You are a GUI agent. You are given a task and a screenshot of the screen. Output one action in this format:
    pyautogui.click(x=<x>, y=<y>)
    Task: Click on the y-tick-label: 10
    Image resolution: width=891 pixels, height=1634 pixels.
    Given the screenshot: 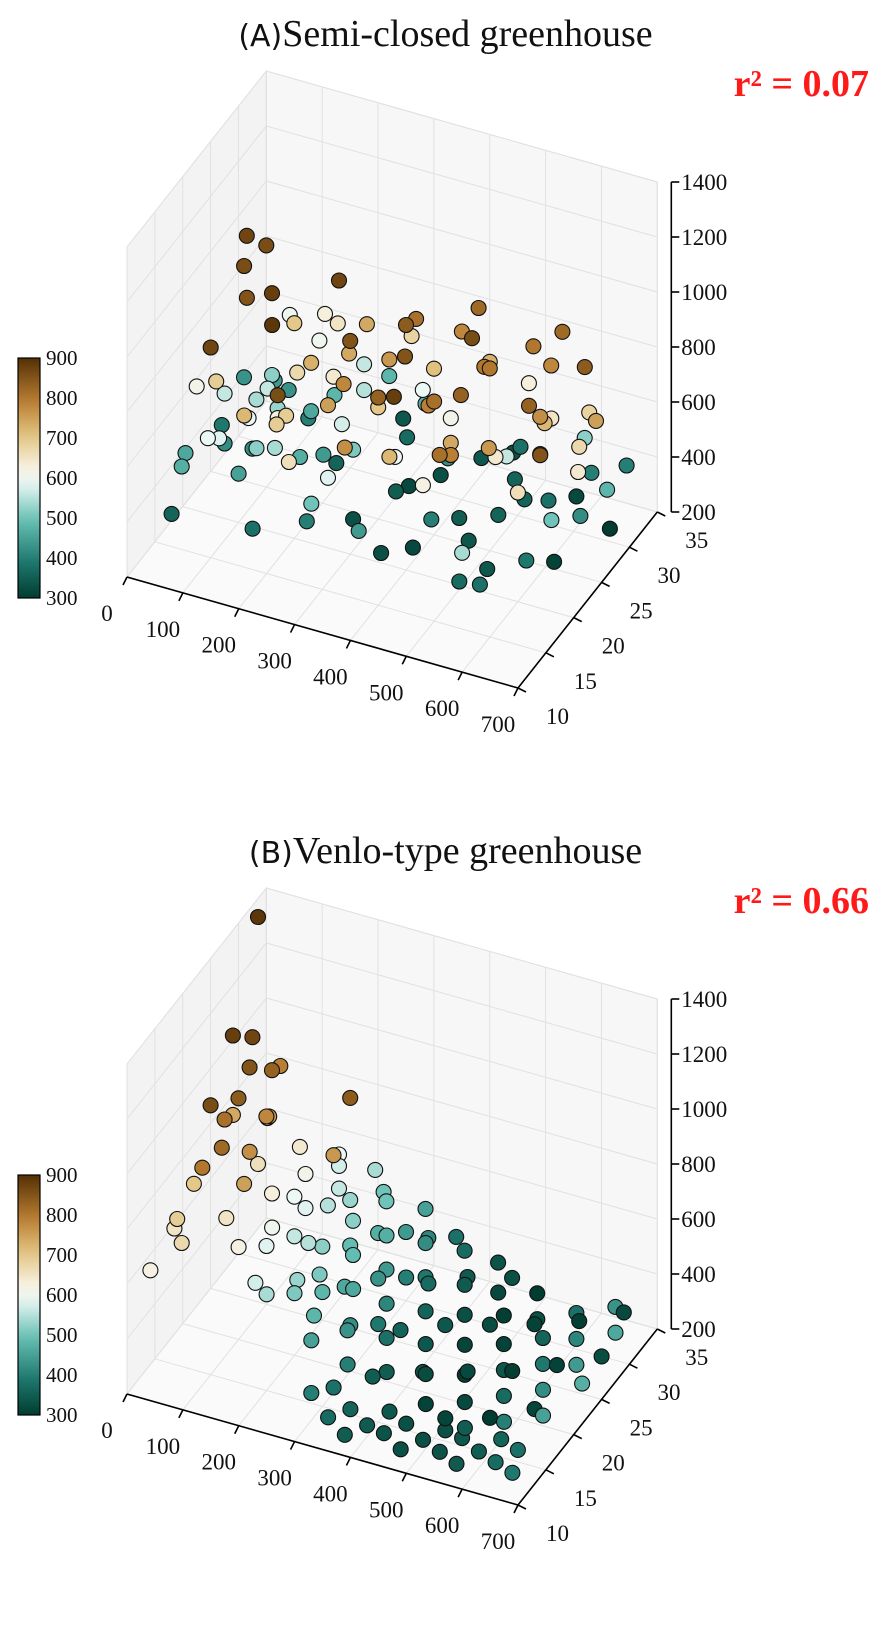 What is the action you would take?
    pyautogui.click(x=557, y=1533)
    